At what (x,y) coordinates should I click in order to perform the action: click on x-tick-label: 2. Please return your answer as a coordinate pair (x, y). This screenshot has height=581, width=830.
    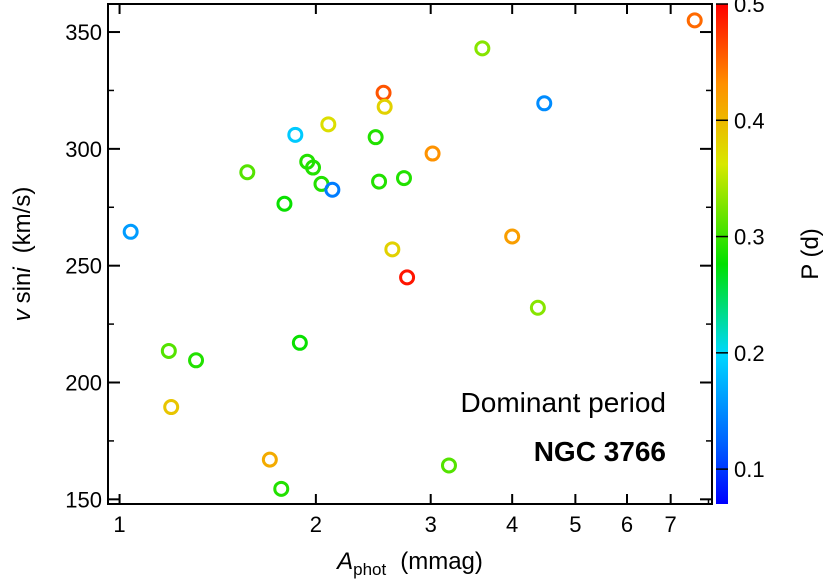
    Looking at the image, I should click on (316, 524).